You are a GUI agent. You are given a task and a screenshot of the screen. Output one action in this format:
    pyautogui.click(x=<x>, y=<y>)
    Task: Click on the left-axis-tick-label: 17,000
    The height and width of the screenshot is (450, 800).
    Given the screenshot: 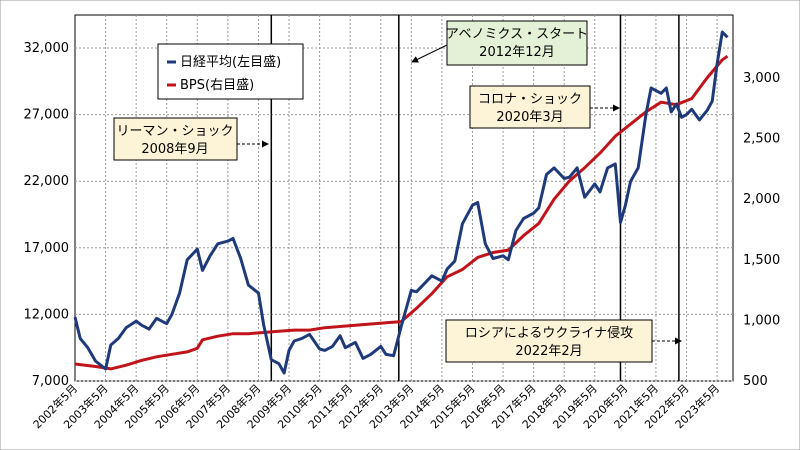 What is the action you would take?
    pyautogui.click(x=47, y=248)
    